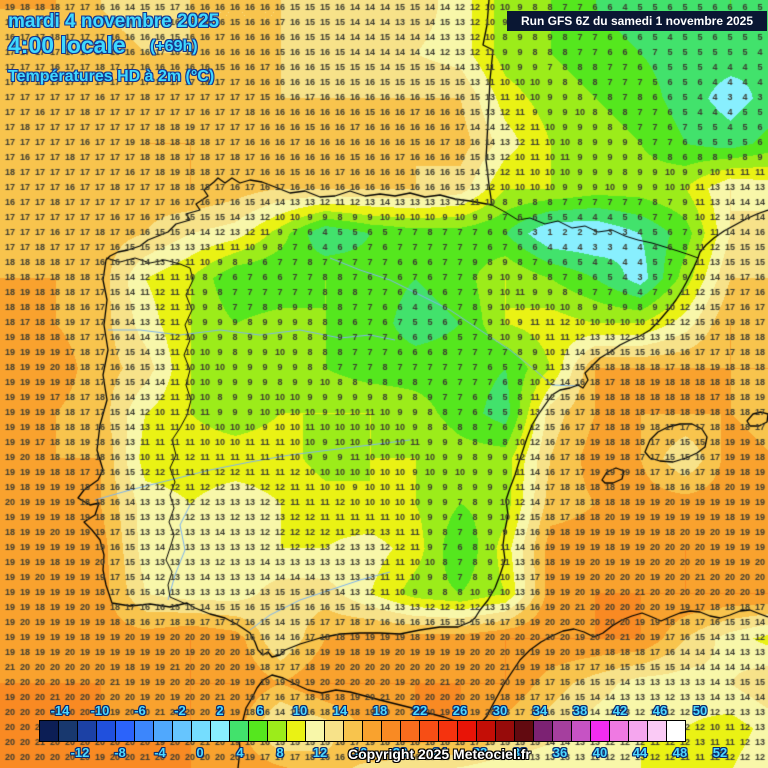 Image resolution: width=768 pixels, height=768 pixels. I want to click on scale-tick-label: 36, so click(560, 752).